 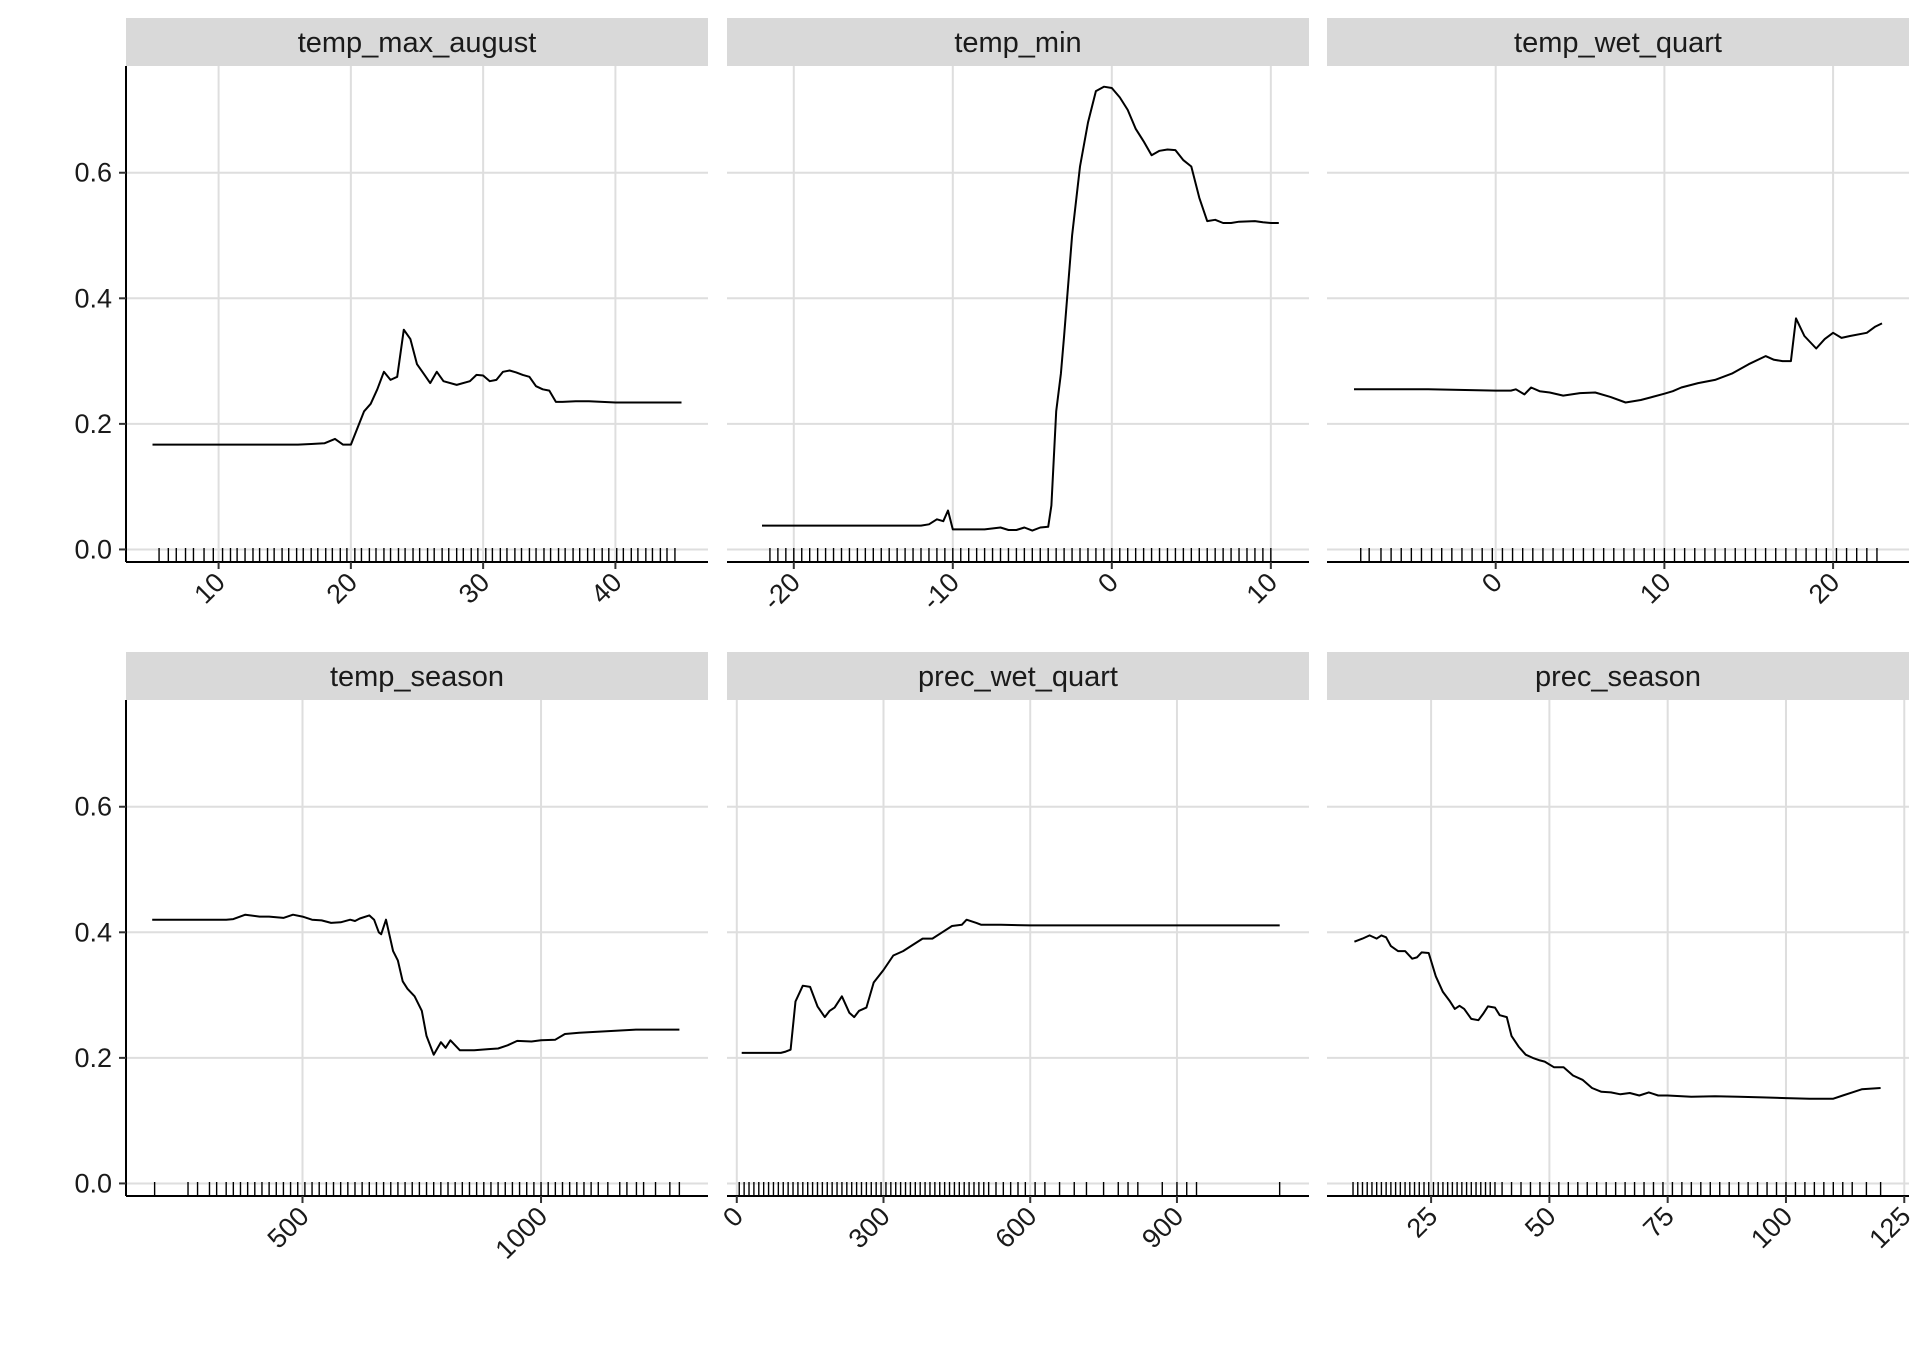 I want to click on x-tick-label: 125, so click(x=1889, y=1227).